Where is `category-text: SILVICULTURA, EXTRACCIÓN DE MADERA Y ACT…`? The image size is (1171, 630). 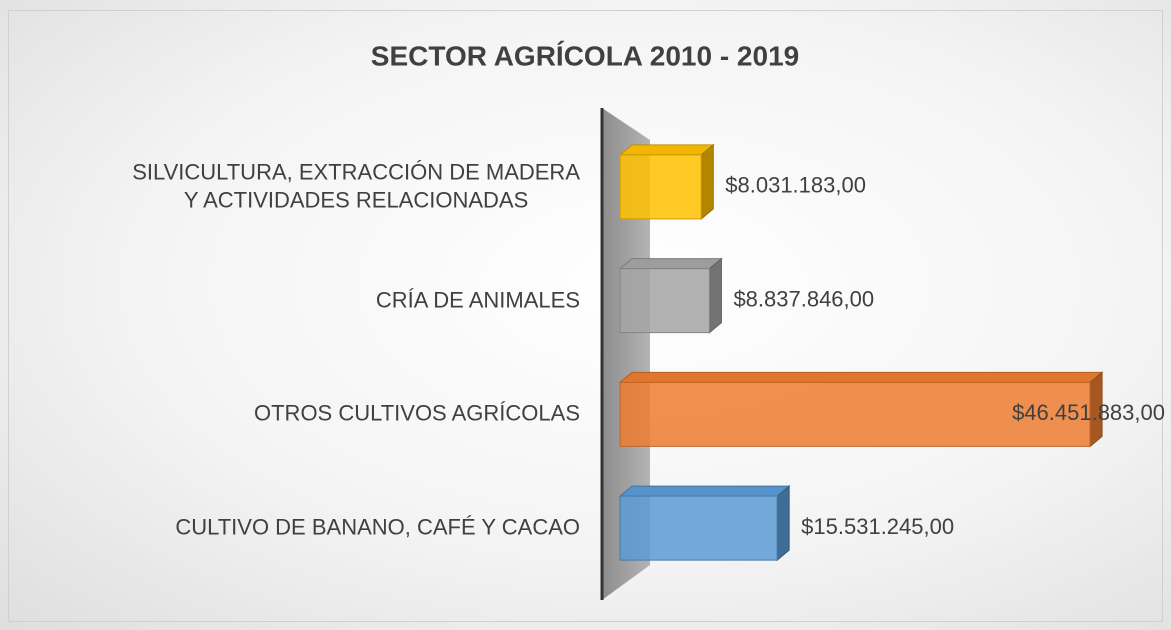
category-text: SILVICULTURA, EXTRACCIÓN DE MADERA Y ACT… is located at coordinates (356, 186).